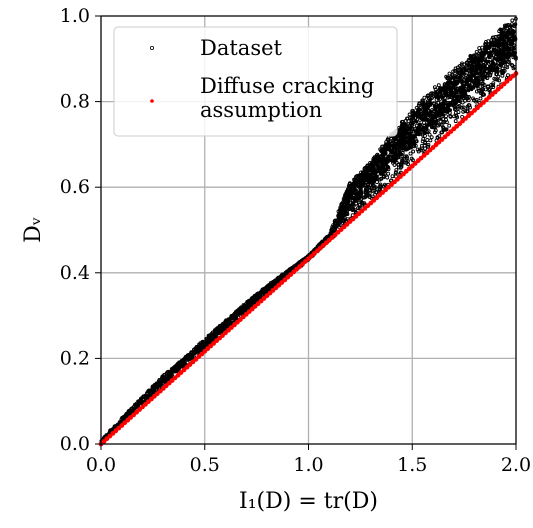  I want to click on y-axis-label: Dᵥ, so click(33, 230).